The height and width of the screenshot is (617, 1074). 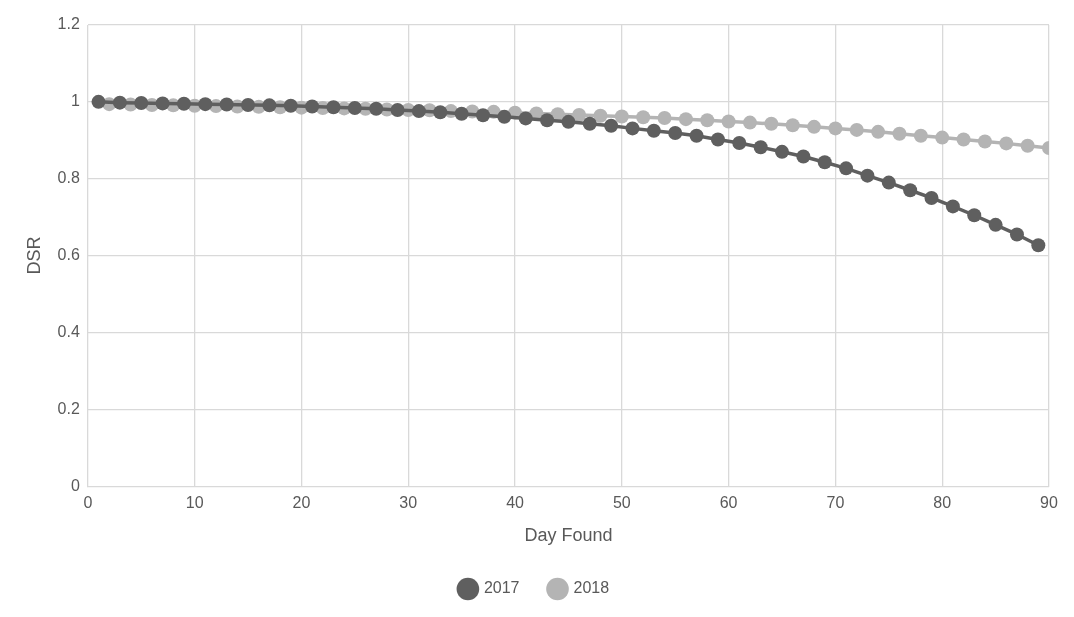 What do you see at coordinates (68, 24) in the screenshot?
I see `y-tick-label: 1.2` at bounding box center [68, 24].